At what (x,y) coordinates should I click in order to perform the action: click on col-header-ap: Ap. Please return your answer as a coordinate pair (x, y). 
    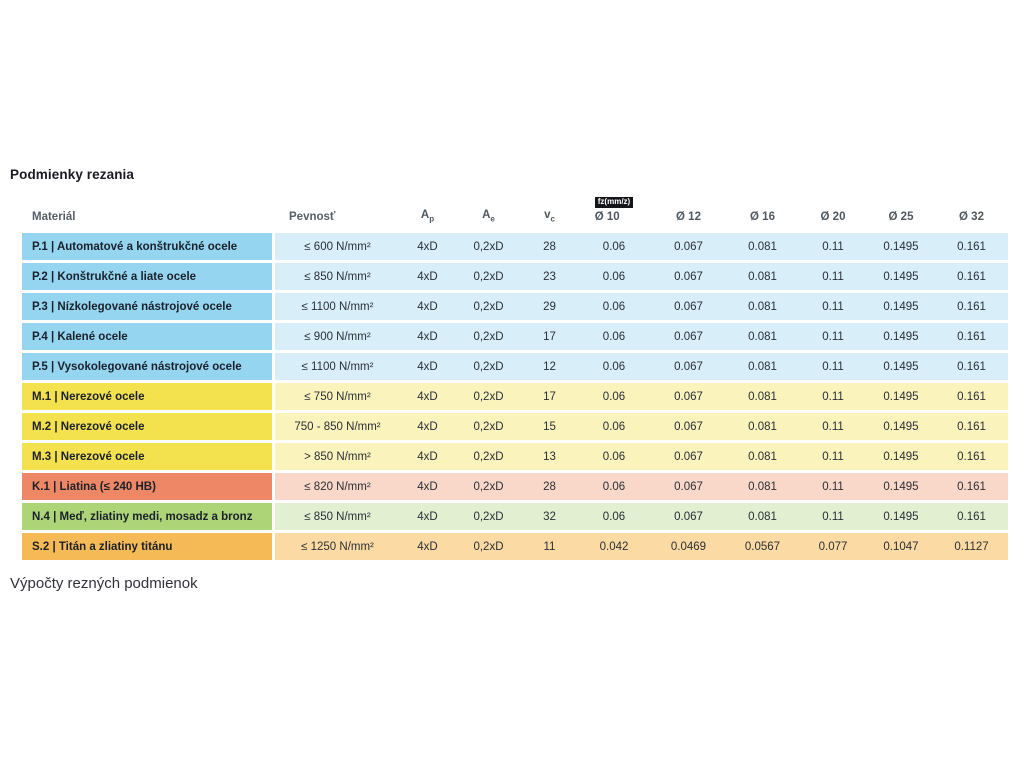
    Looking at the image, I should click on (427, 213).